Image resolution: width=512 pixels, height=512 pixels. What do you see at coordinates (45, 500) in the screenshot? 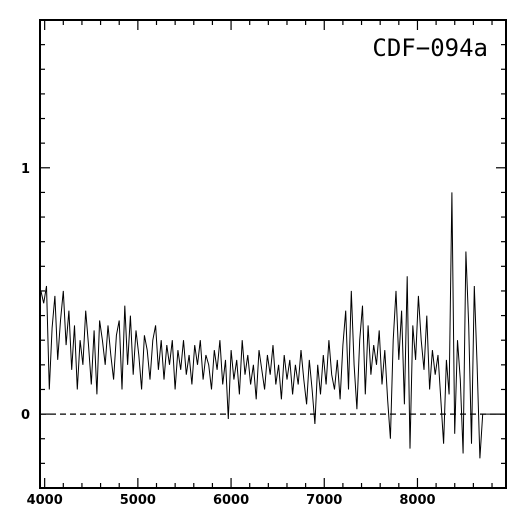
I see `x-tick-label: 4000` at bounding box center [45, 500].